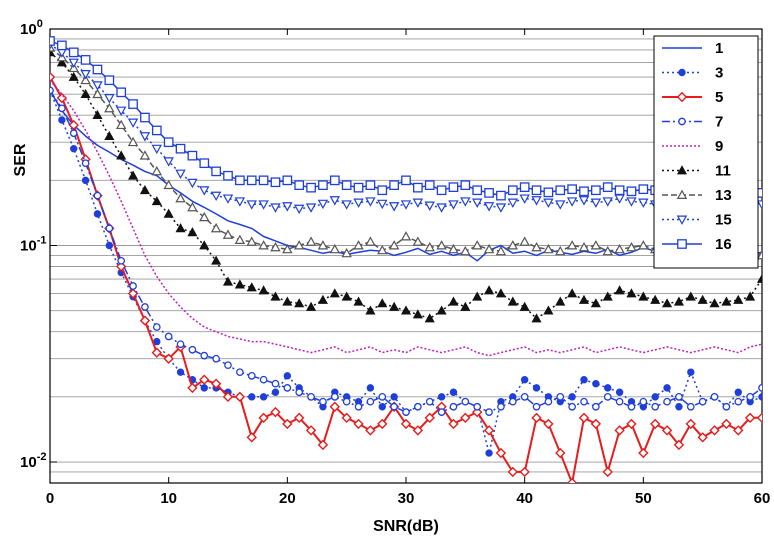 The width and height of the screenshot is (774, 541). Describe the element at coordinates (719, 73) in the screenshot. I see `legend-label: 3` at that location.